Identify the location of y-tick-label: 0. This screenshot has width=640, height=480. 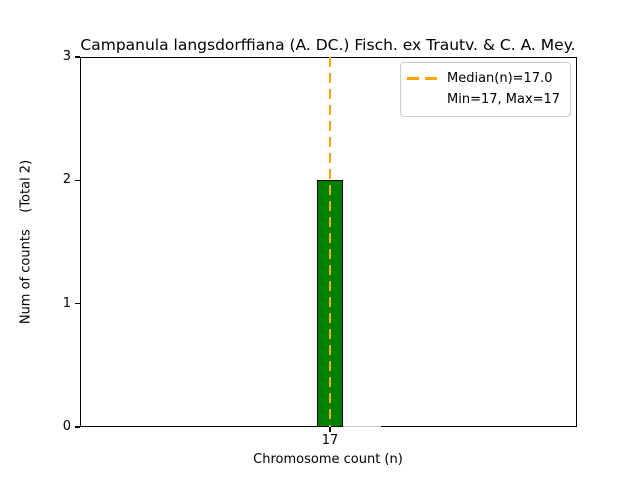
(66, 426).